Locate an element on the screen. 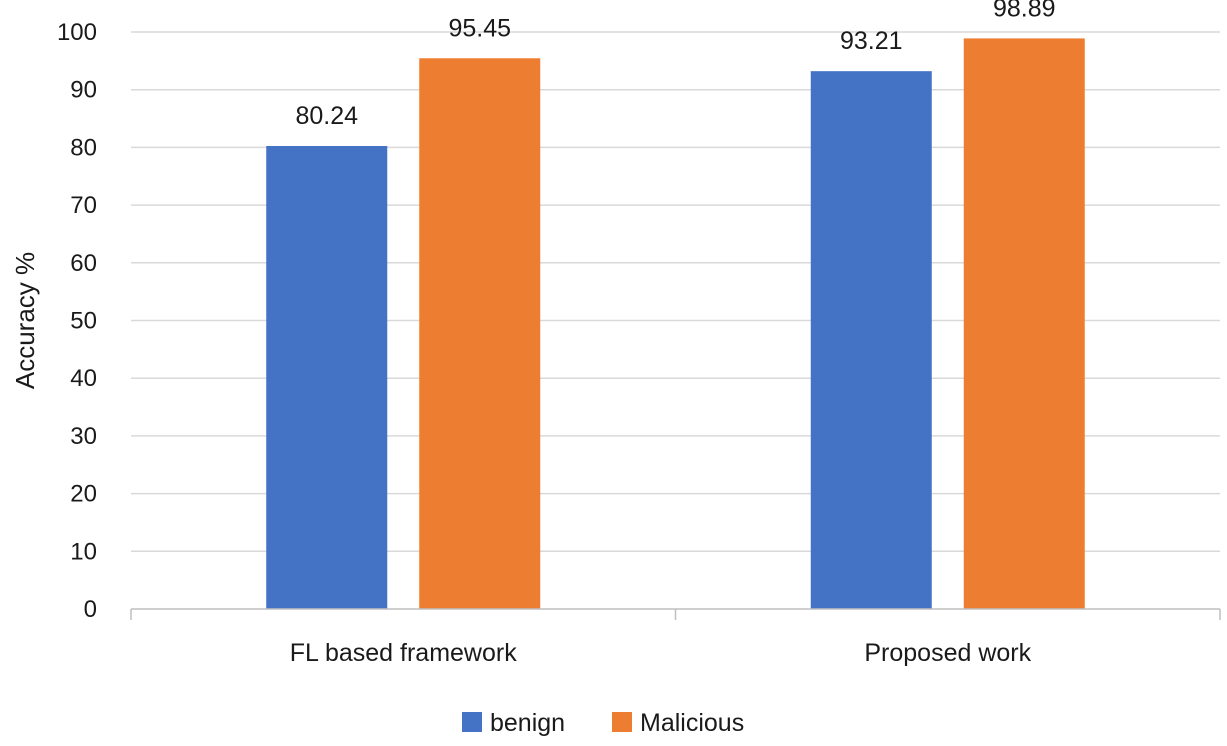 This screenshot has width=1227, height=746. y-tick-label: 100 is located at coordinates (77, 32).